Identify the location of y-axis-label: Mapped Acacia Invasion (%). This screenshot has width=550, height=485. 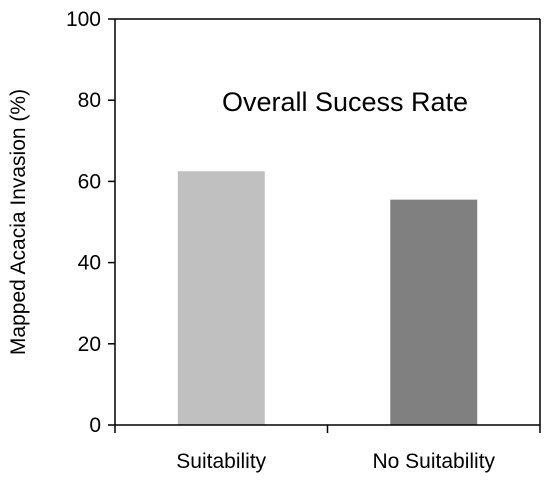
(18, 222).